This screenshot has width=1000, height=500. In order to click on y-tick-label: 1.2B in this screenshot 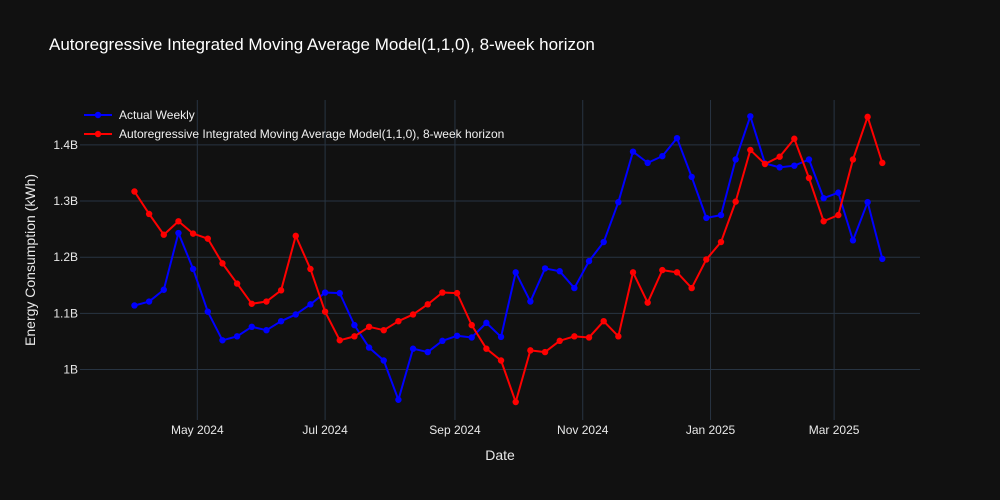, I will do `click(65, 257)`.